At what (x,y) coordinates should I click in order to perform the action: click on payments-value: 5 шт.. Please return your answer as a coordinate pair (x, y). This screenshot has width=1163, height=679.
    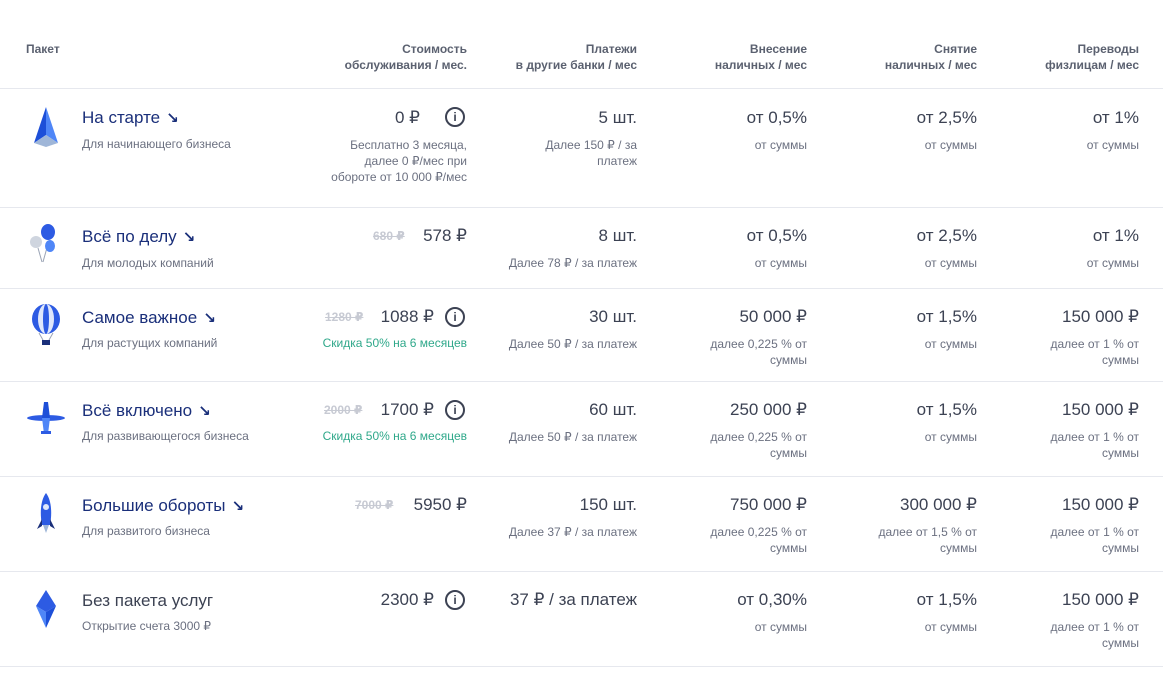
    Looking at the image, I should click on (617, 117).